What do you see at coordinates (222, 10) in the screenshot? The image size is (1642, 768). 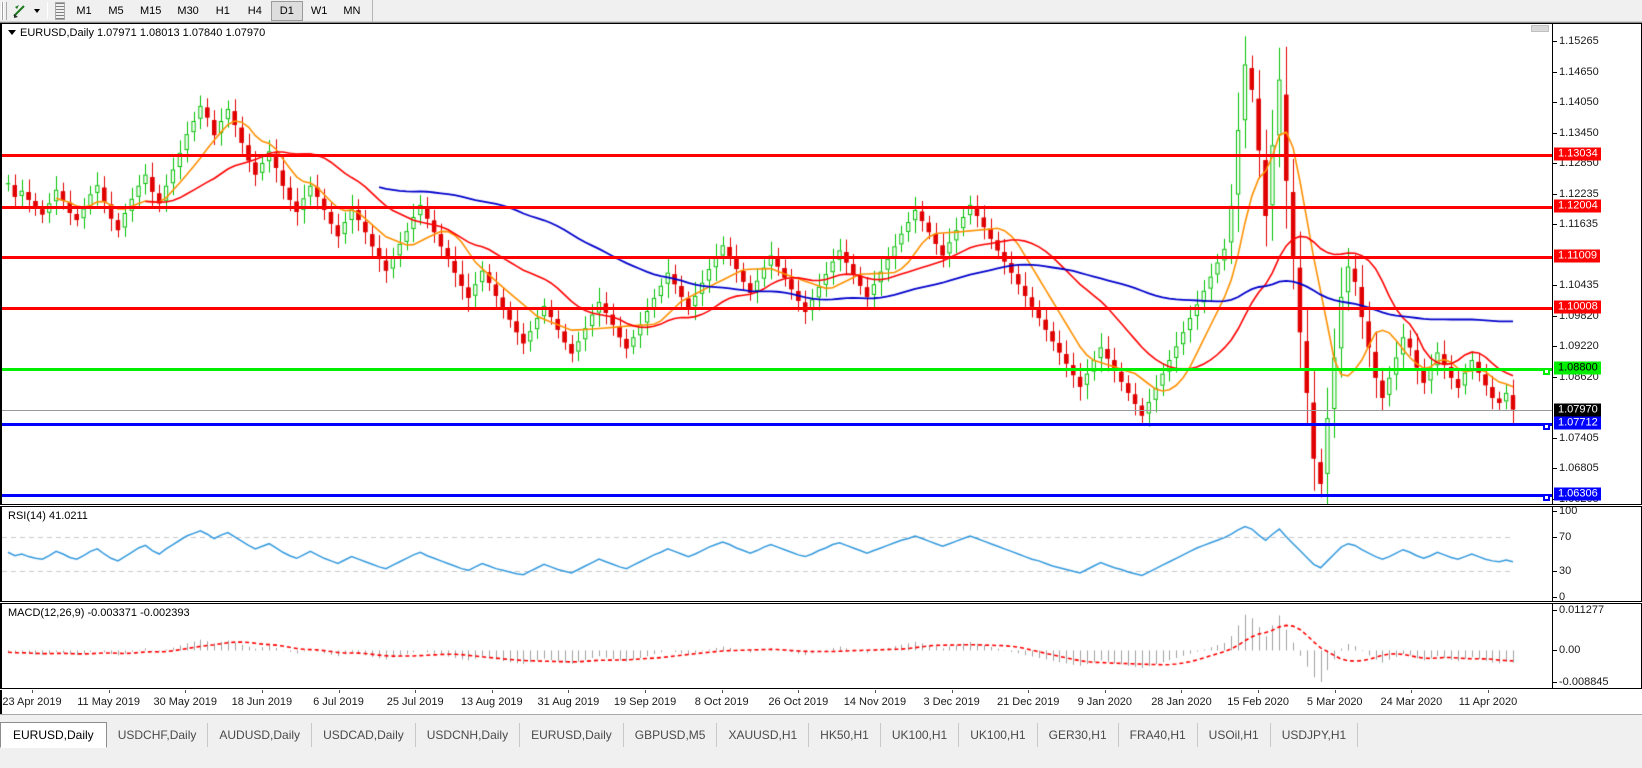 I see `timeframe-button-h1: H1` at bounding box center [222, 10].